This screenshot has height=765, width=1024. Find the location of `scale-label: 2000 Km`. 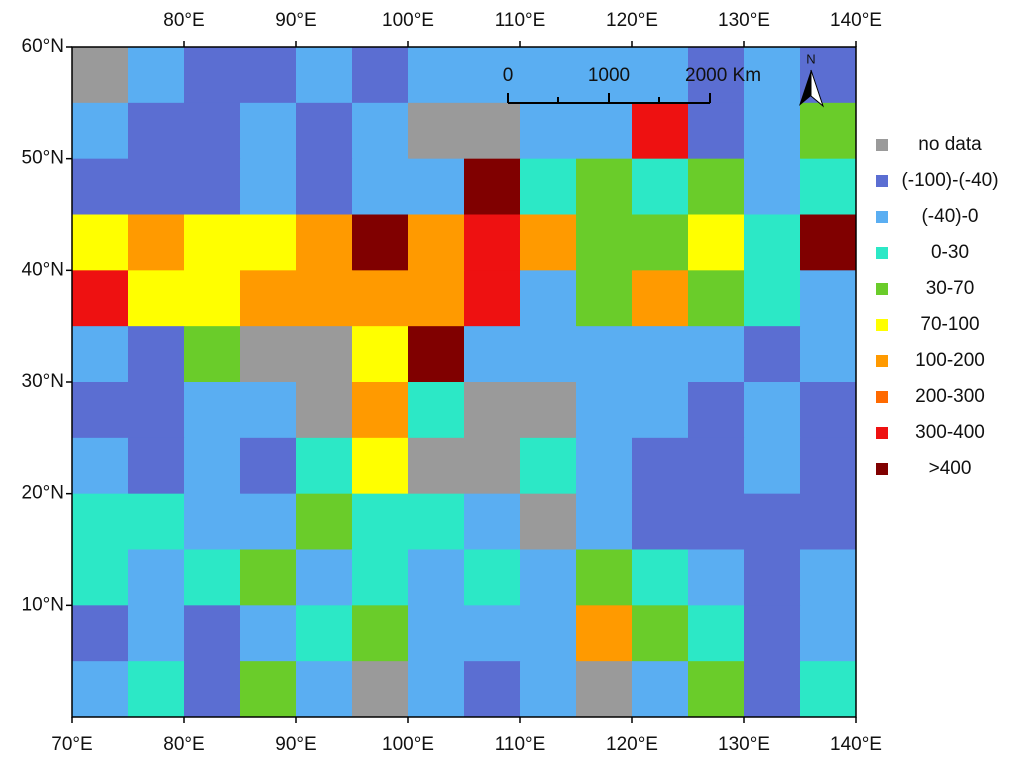

scale-label: 2000 Km is located at coordinates (723, 75).